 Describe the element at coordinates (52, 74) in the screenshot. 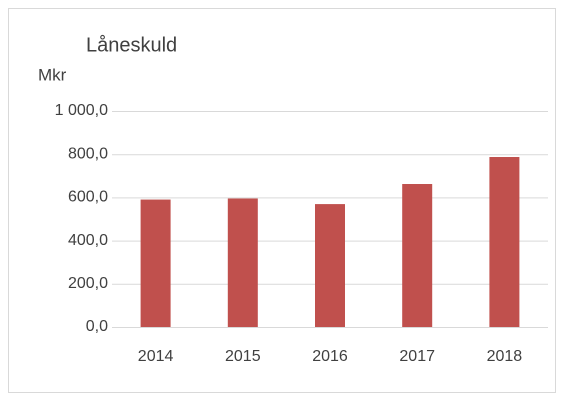

I see `y-axis-label: Mkr` at that location.